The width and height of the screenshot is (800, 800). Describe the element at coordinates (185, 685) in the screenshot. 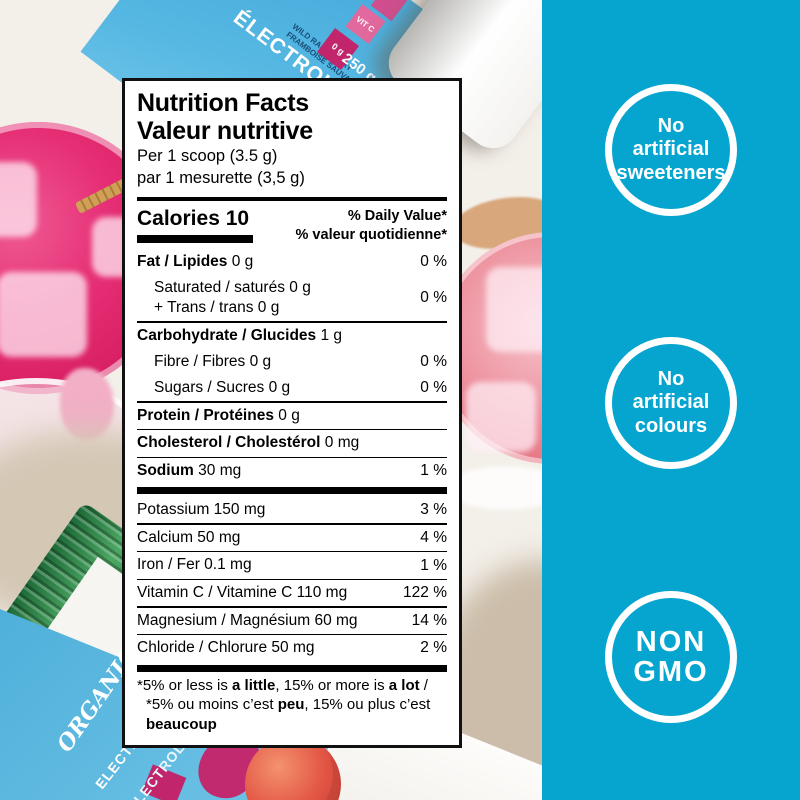

I see `nutrient-text: *5% or less is` at that location.